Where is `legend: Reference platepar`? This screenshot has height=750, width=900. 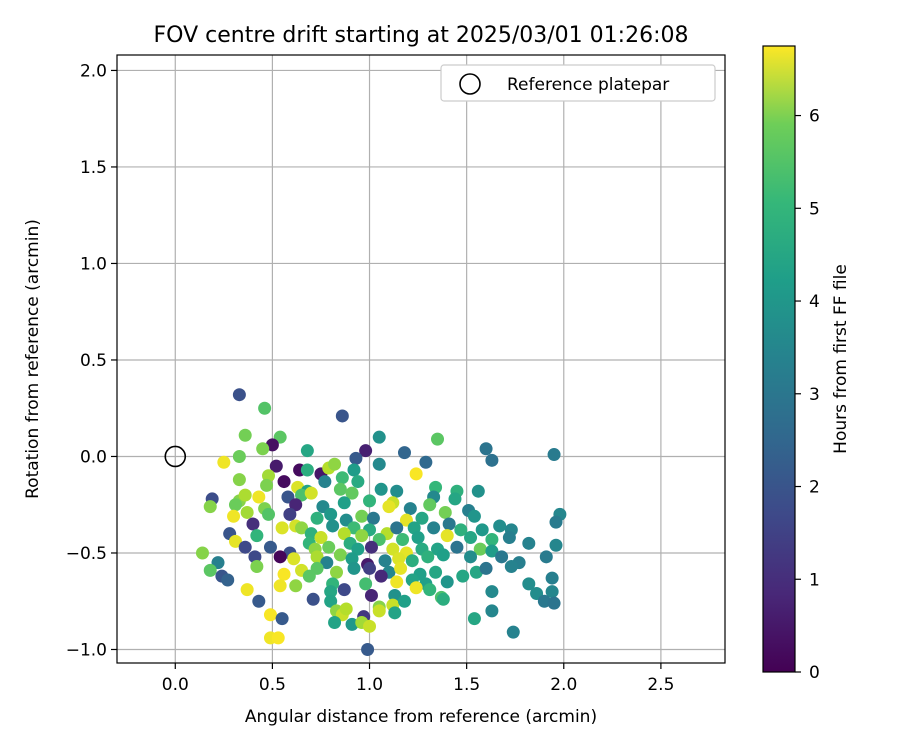 legend: Reference platepar is located at coordinates (578, 83).